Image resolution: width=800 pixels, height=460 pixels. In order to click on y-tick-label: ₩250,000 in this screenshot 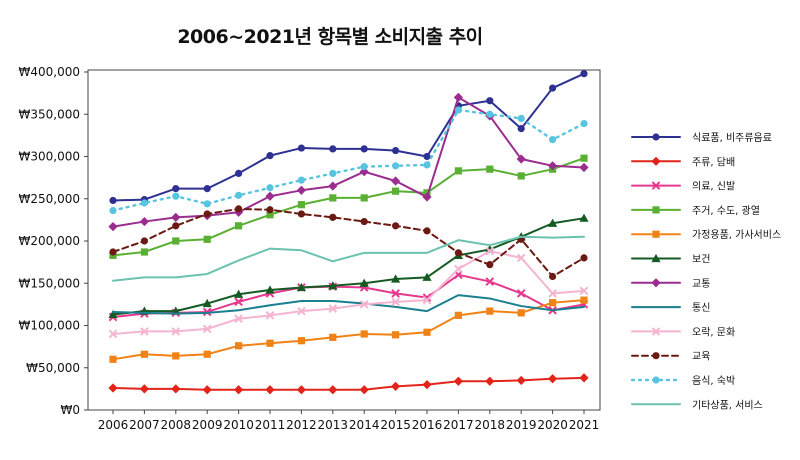, I will do `click(50, 199)`.